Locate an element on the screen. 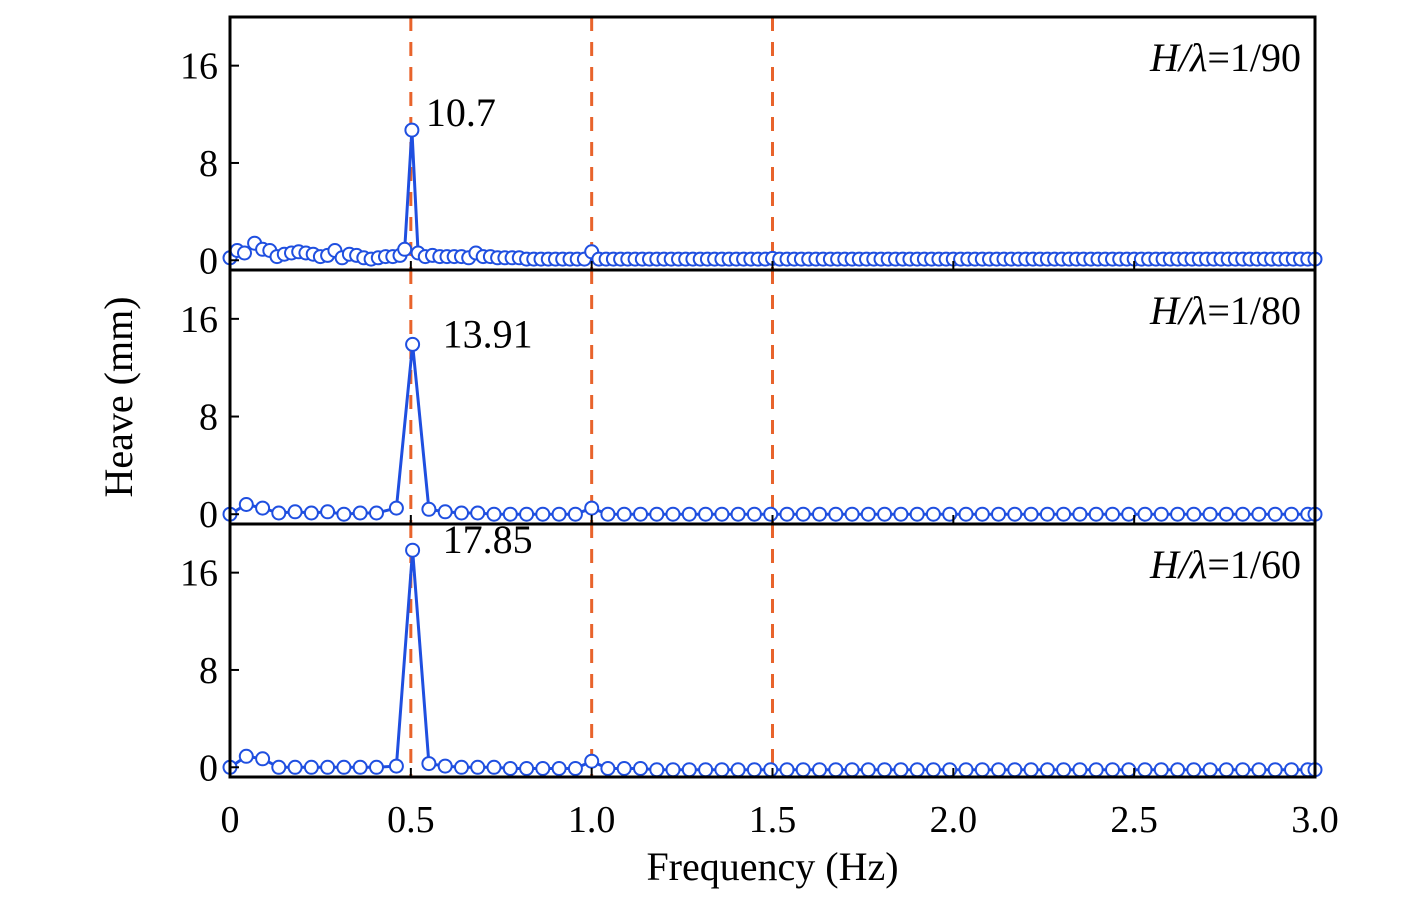  panel-label-value: =1/80 is located at coordinates (1254, 310).